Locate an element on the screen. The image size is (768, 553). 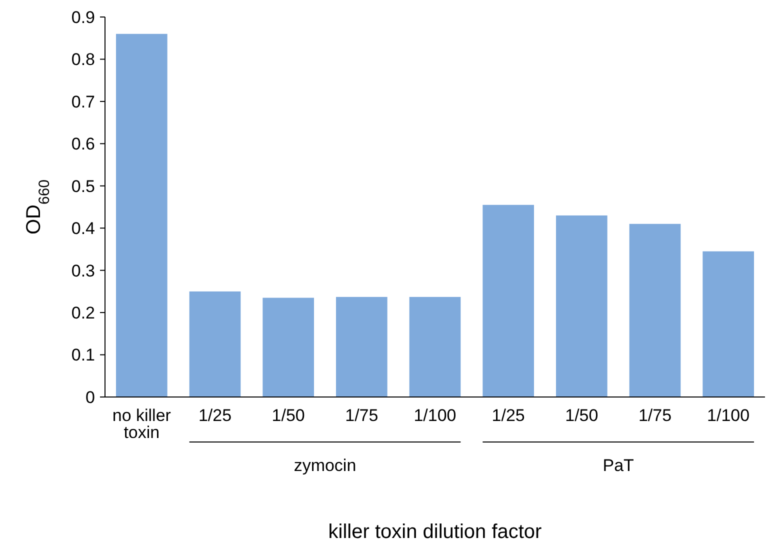
text: zymocin is located at coordinates (325, 465).